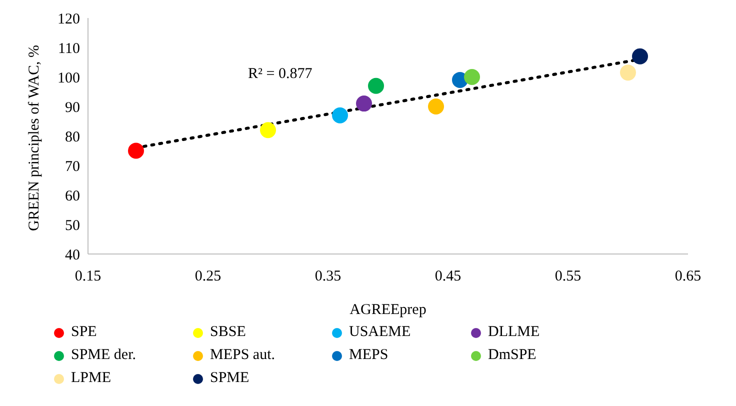 The height and width of the screenshot is (406, 736). Describe the element at coordinates (34, 138) in the screenshot. I see `y-axis-title: GREEN principles of WAC, %` at that location.